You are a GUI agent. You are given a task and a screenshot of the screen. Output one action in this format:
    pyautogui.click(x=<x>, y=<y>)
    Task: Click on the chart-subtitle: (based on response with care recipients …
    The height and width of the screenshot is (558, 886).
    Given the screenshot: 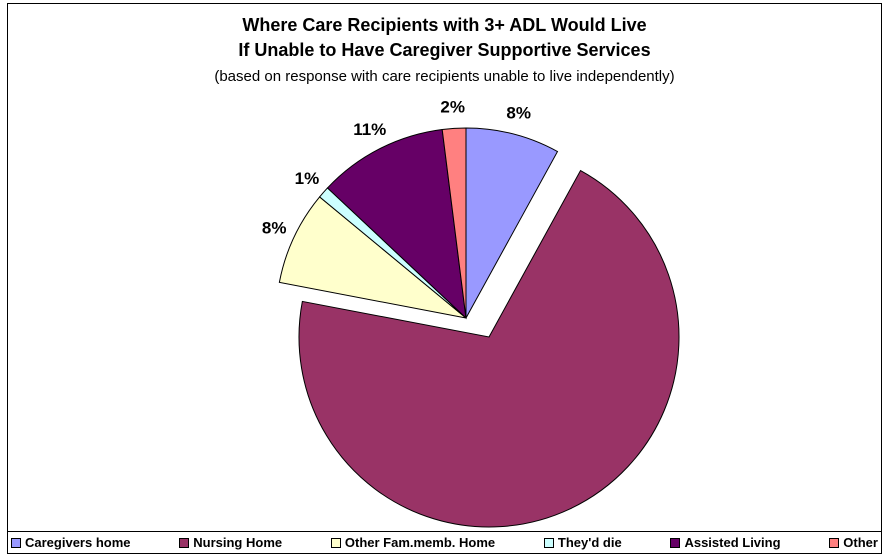 What is the action you would take?
    pyautogui.click(x=444, y=76)
    